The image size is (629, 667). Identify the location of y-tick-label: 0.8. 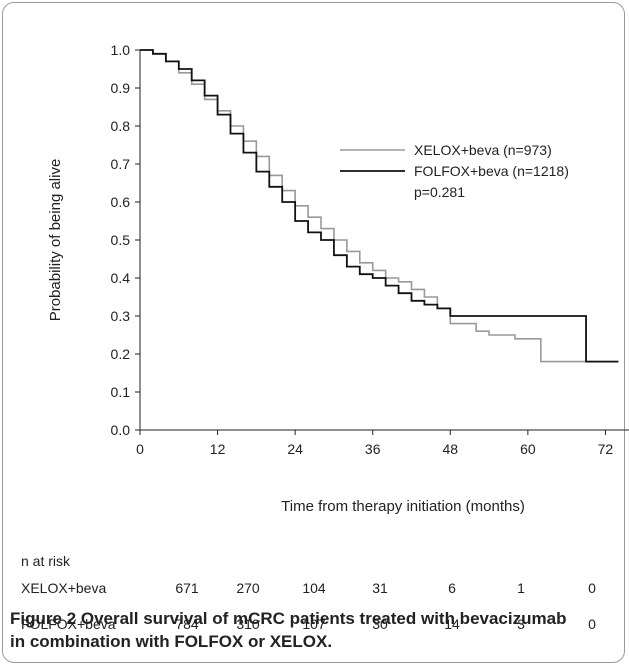
(121, 126).